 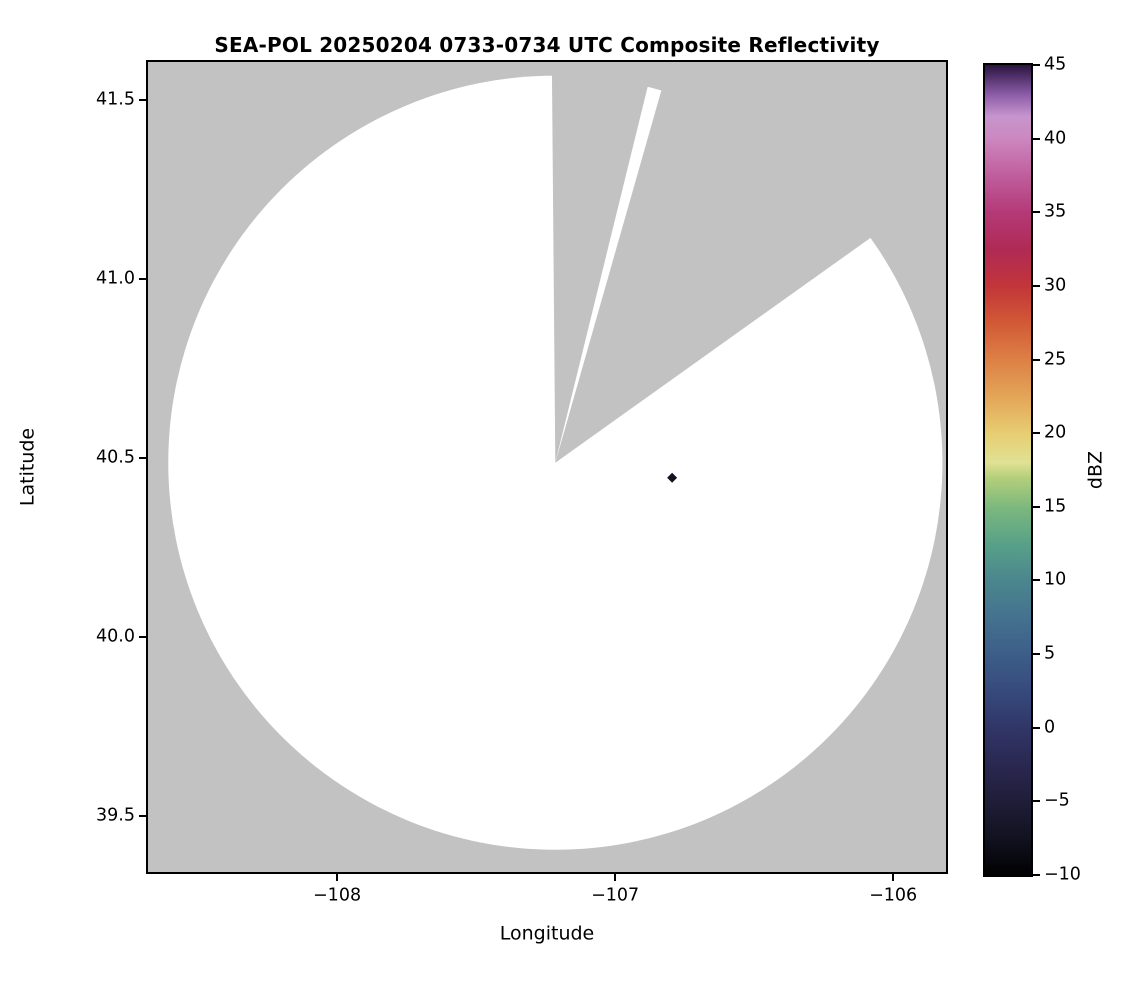 I want to click on colorbar-tick-label: 5, so click(x=1050, y=653).